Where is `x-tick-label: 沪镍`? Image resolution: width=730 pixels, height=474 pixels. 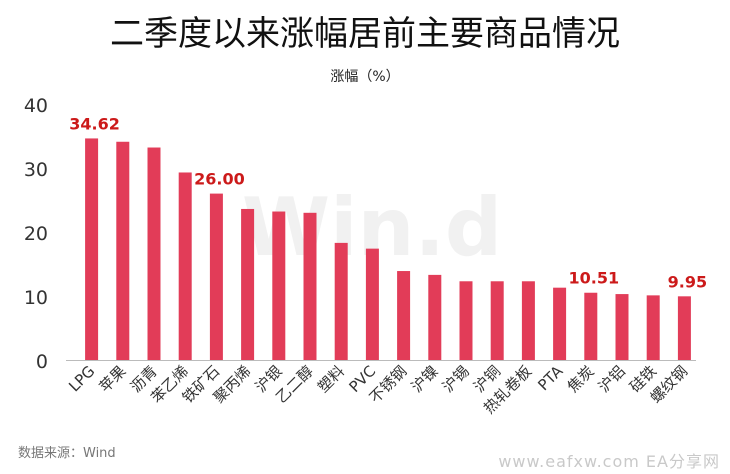 x-tick-label: 沪镍 is located at coordinates (425, 379).